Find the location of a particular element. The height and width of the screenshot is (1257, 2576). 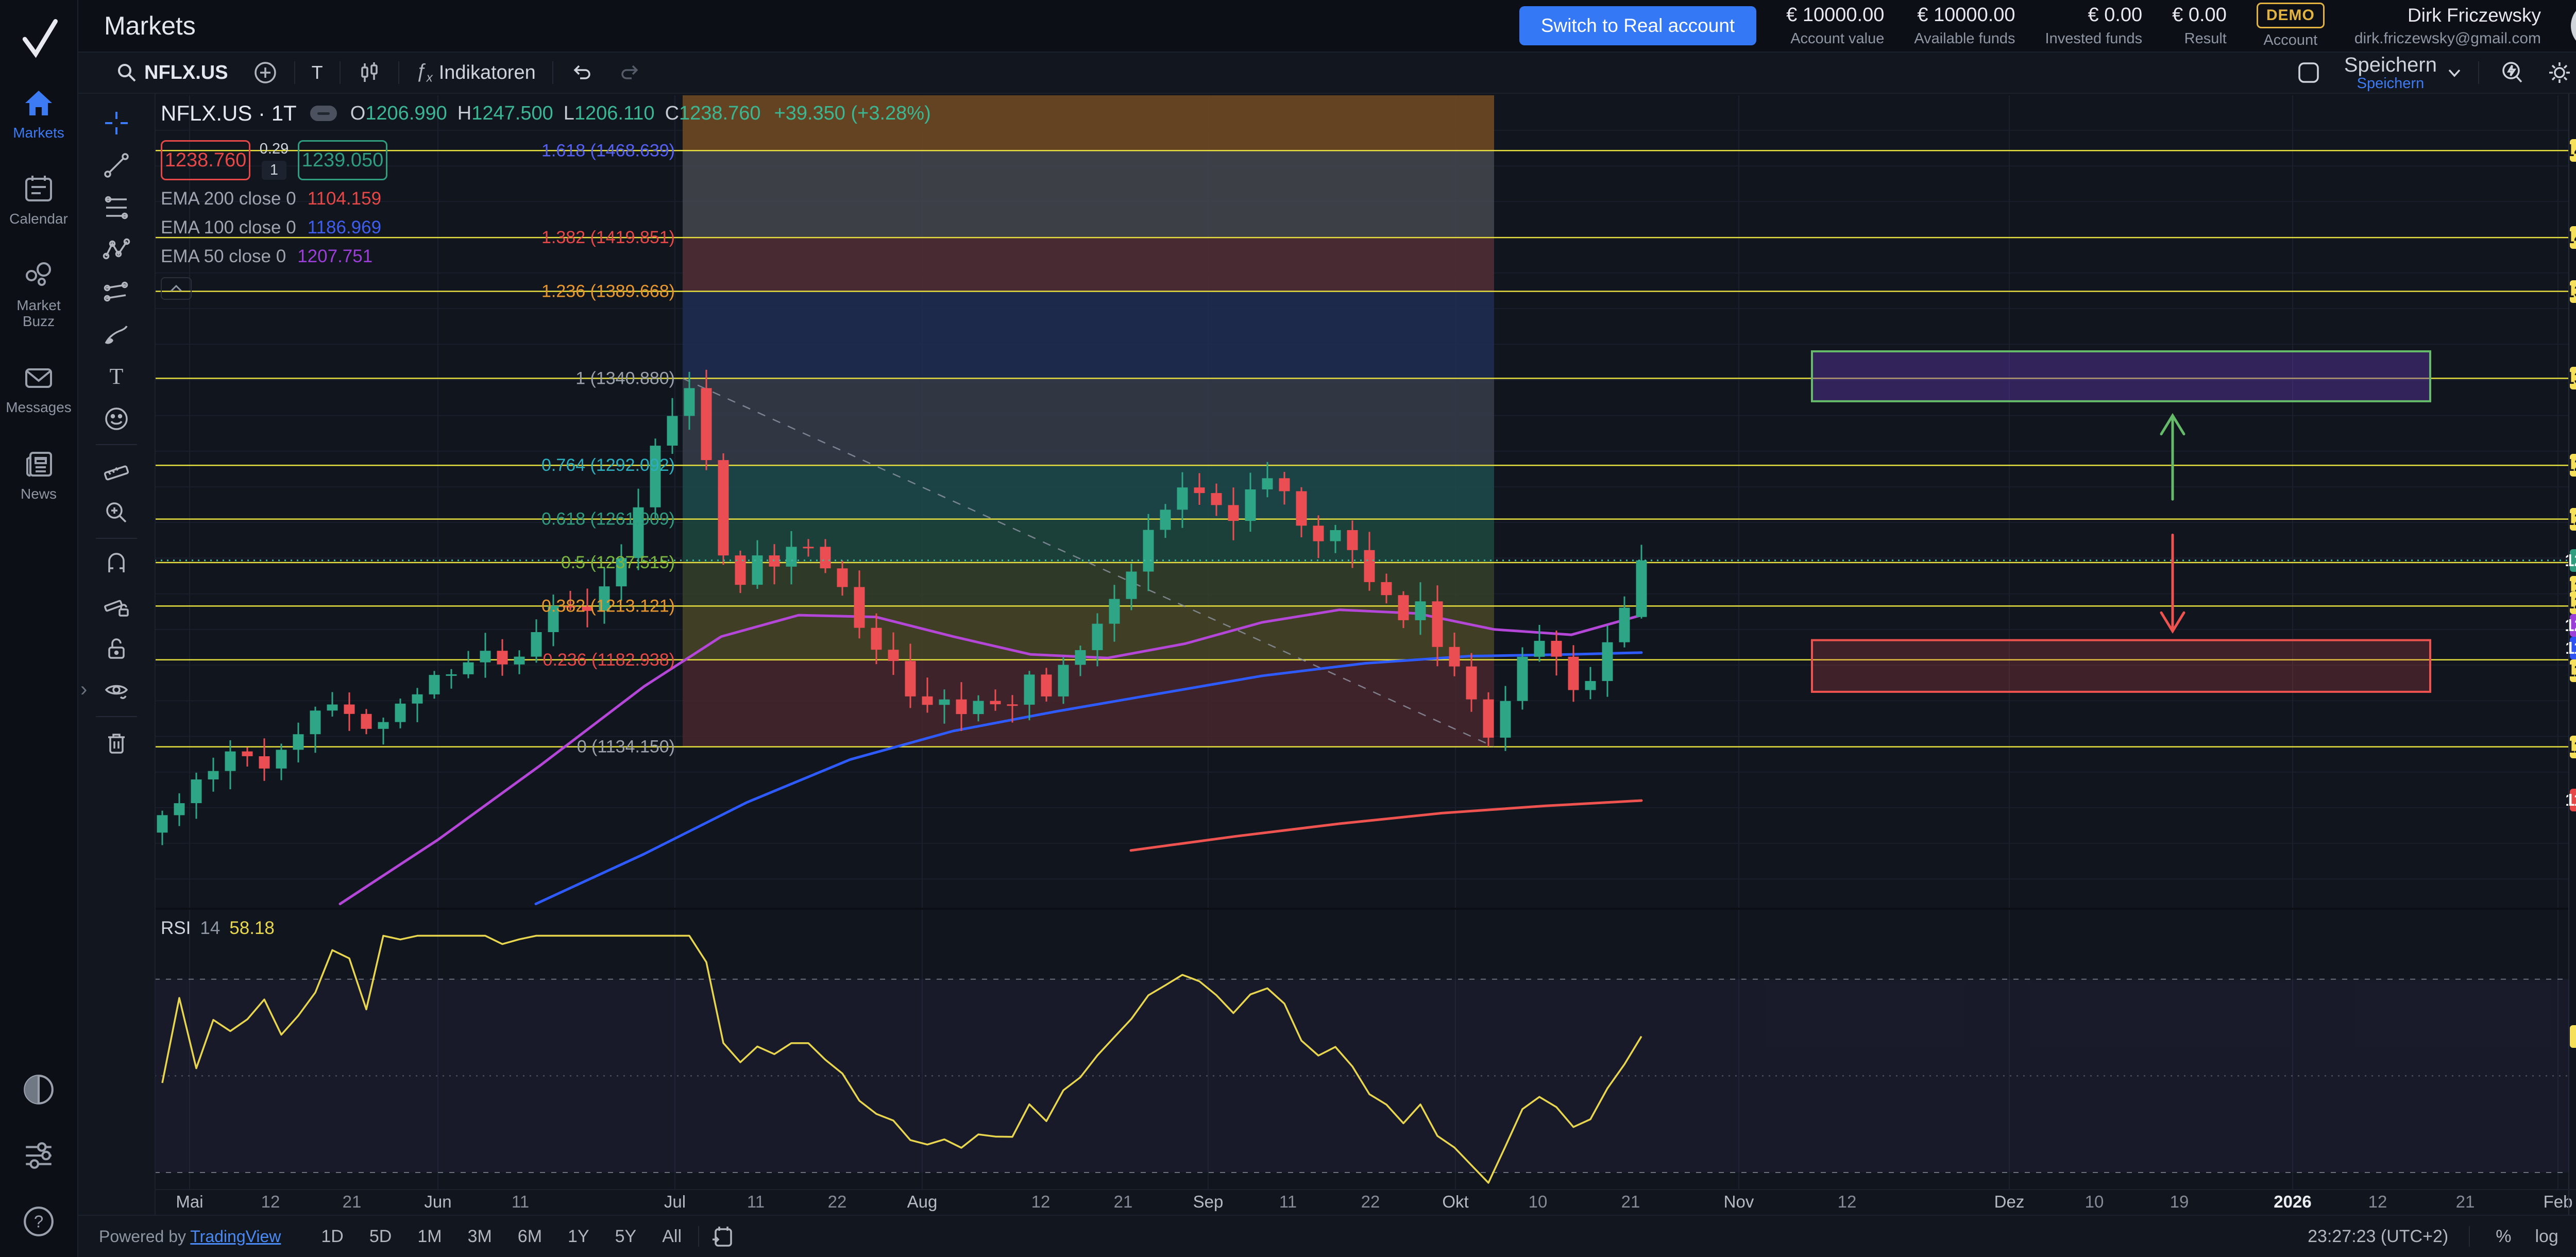

search-icon is located at coordinates (127, 73).